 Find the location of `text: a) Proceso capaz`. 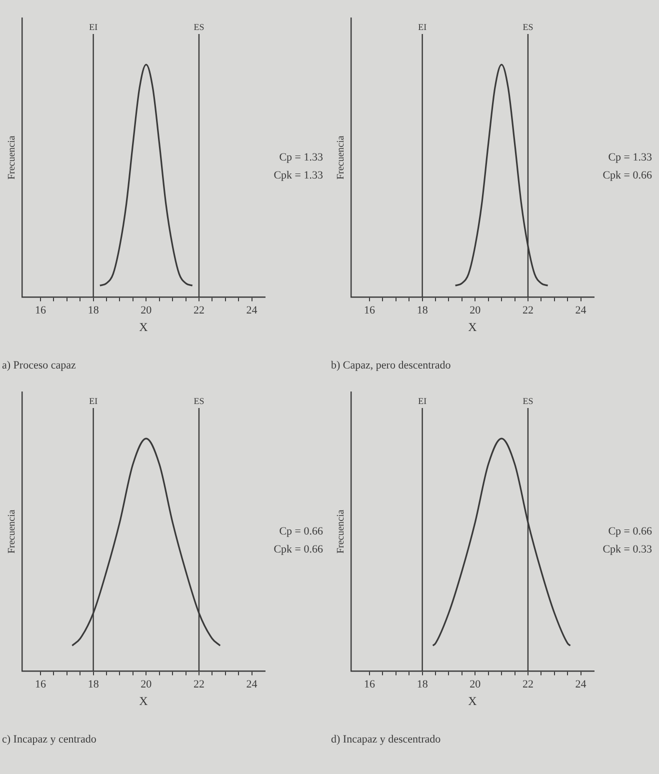

text: a) Proceso capaz is located at coordinates (39, 365).